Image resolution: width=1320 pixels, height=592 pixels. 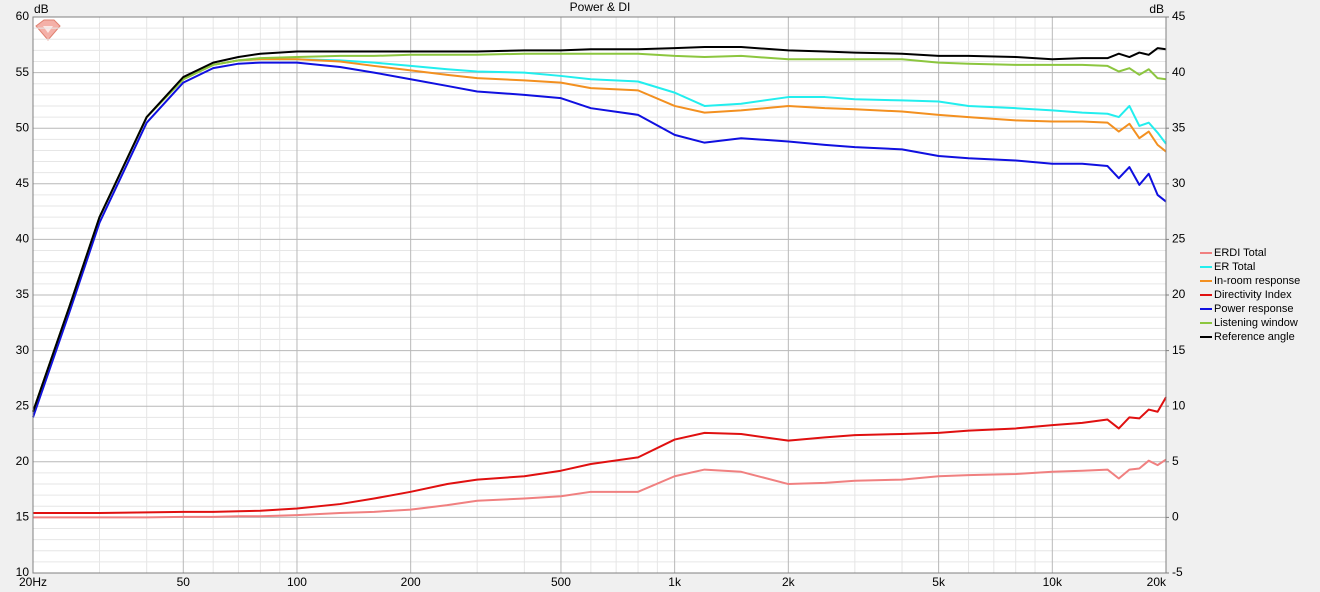 What do you see at coordinates (1177, 572) in the screenshot?
I see `y2-tick-label: -5` at bounding box center [1177, 572].